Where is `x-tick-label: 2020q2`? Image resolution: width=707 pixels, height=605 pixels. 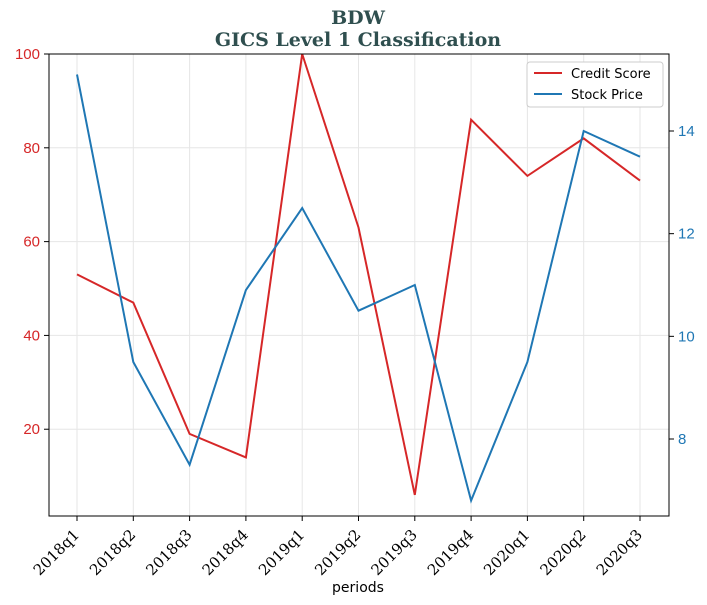 x-tick-label: 2020q2 is located at coordinates (562, 552).